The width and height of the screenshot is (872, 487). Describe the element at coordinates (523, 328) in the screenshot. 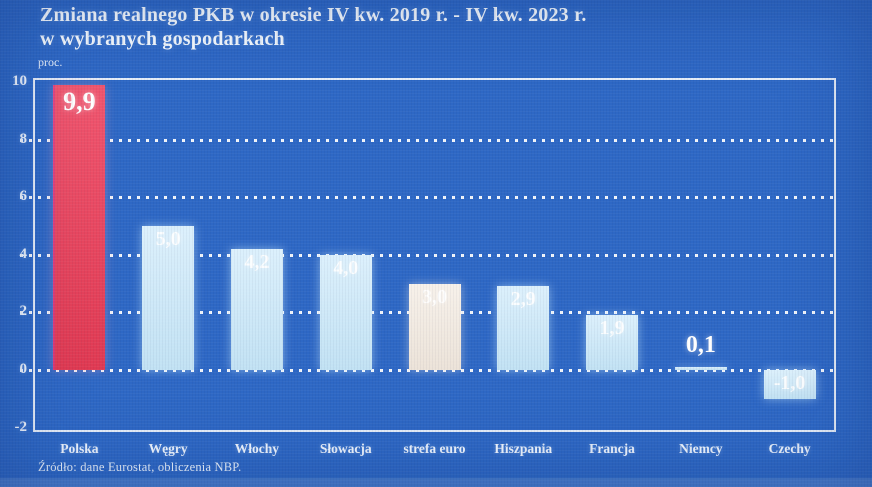

I see `bar-hiszpania` at that location.